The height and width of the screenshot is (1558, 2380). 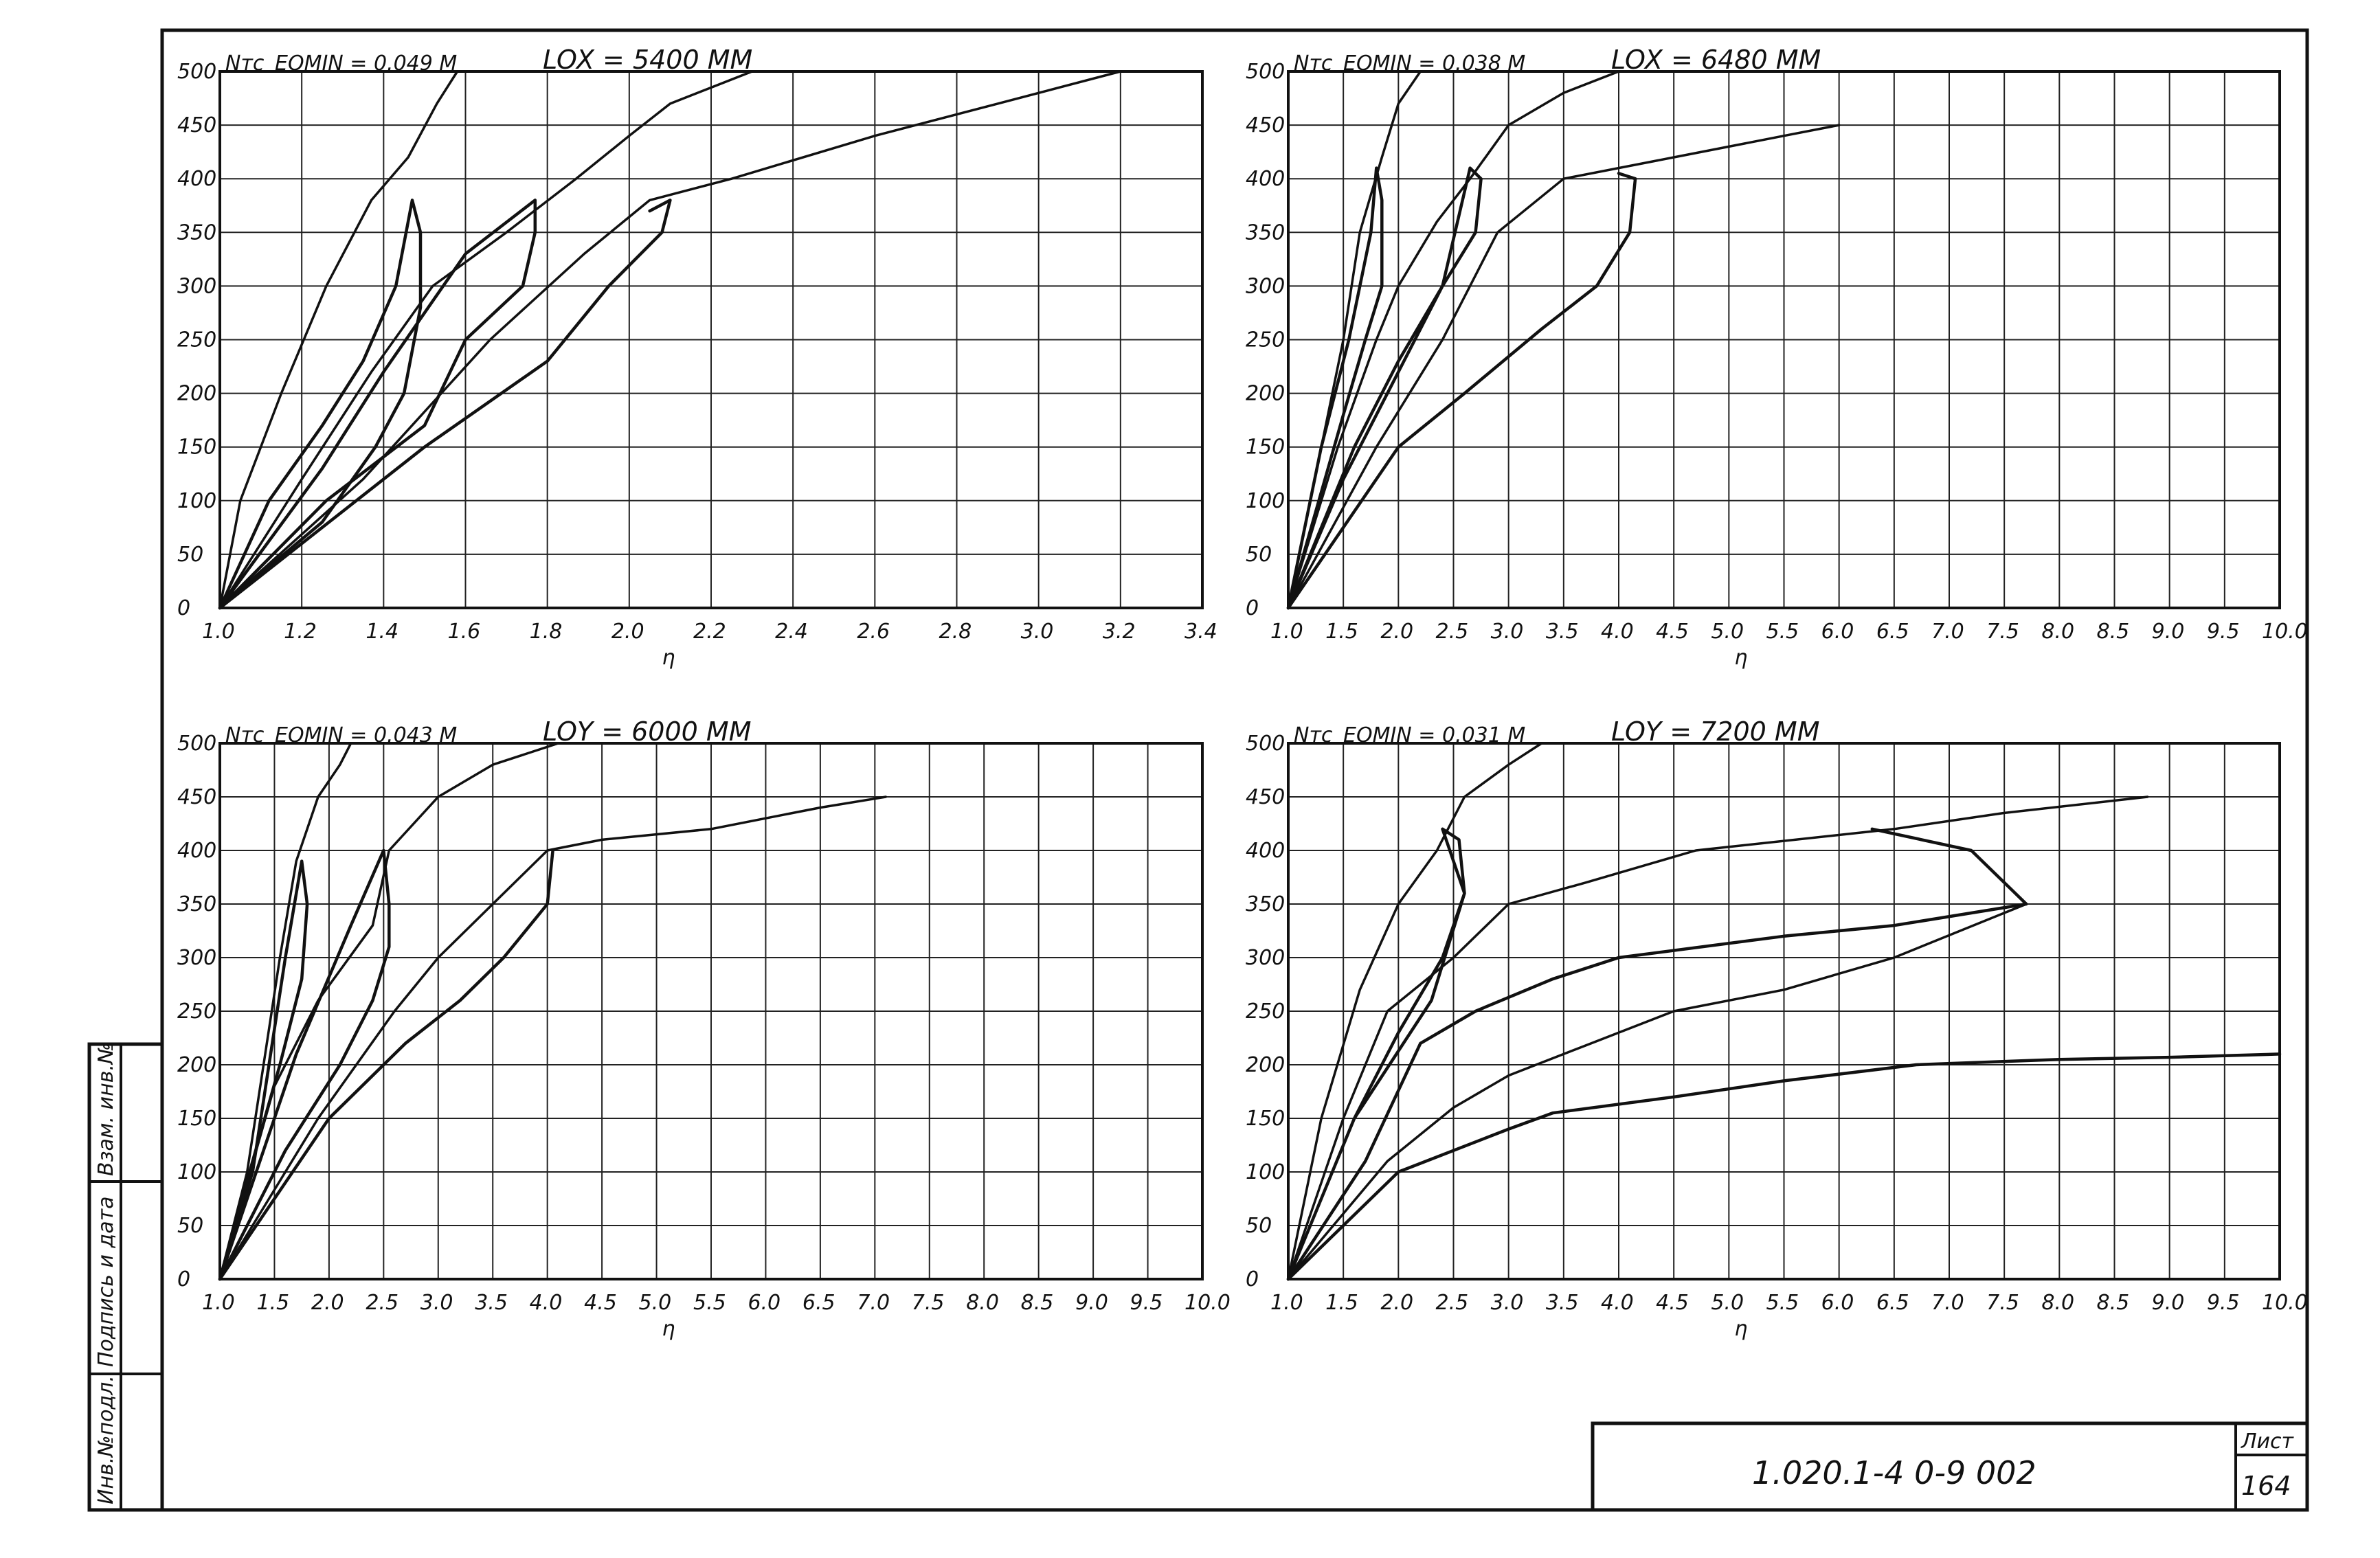 I want to click on side-stamp: Инв.№подл. Подпись и дата Взам. инв.№, so click(x=125, y=1277).